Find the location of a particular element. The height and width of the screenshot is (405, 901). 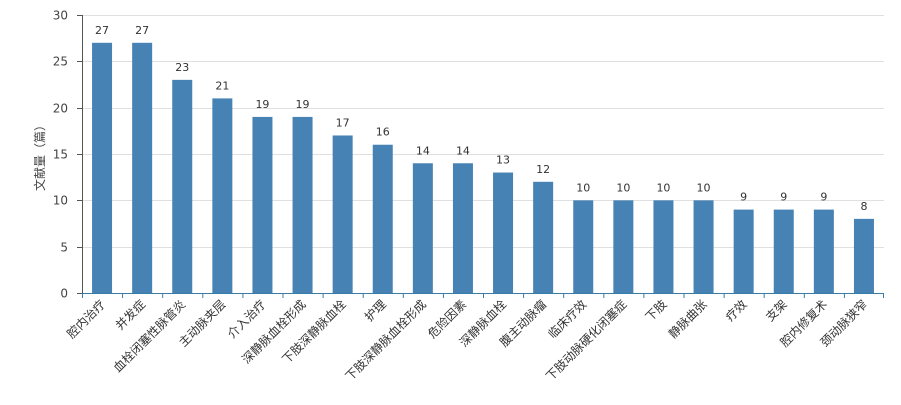

category-label: 护理 is located at coordinates (375, 310).